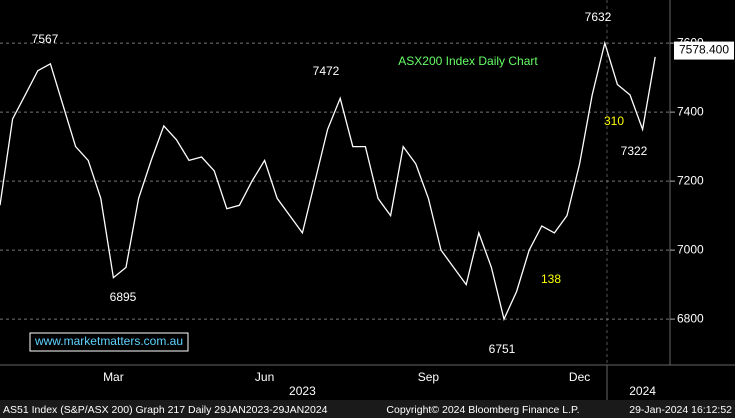 Image resolution: width=735 pixels, height=418 pixels. I want to click on annotation: 138, so click(551, 279).